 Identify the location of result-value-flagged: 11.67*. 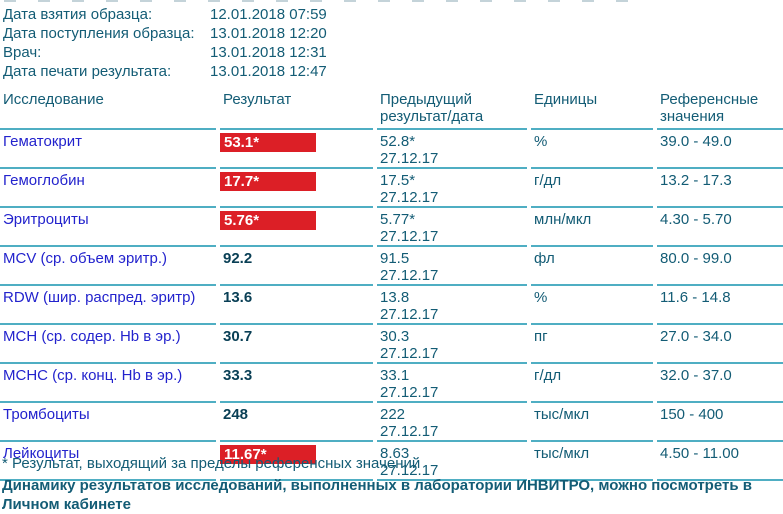
(268, 454).